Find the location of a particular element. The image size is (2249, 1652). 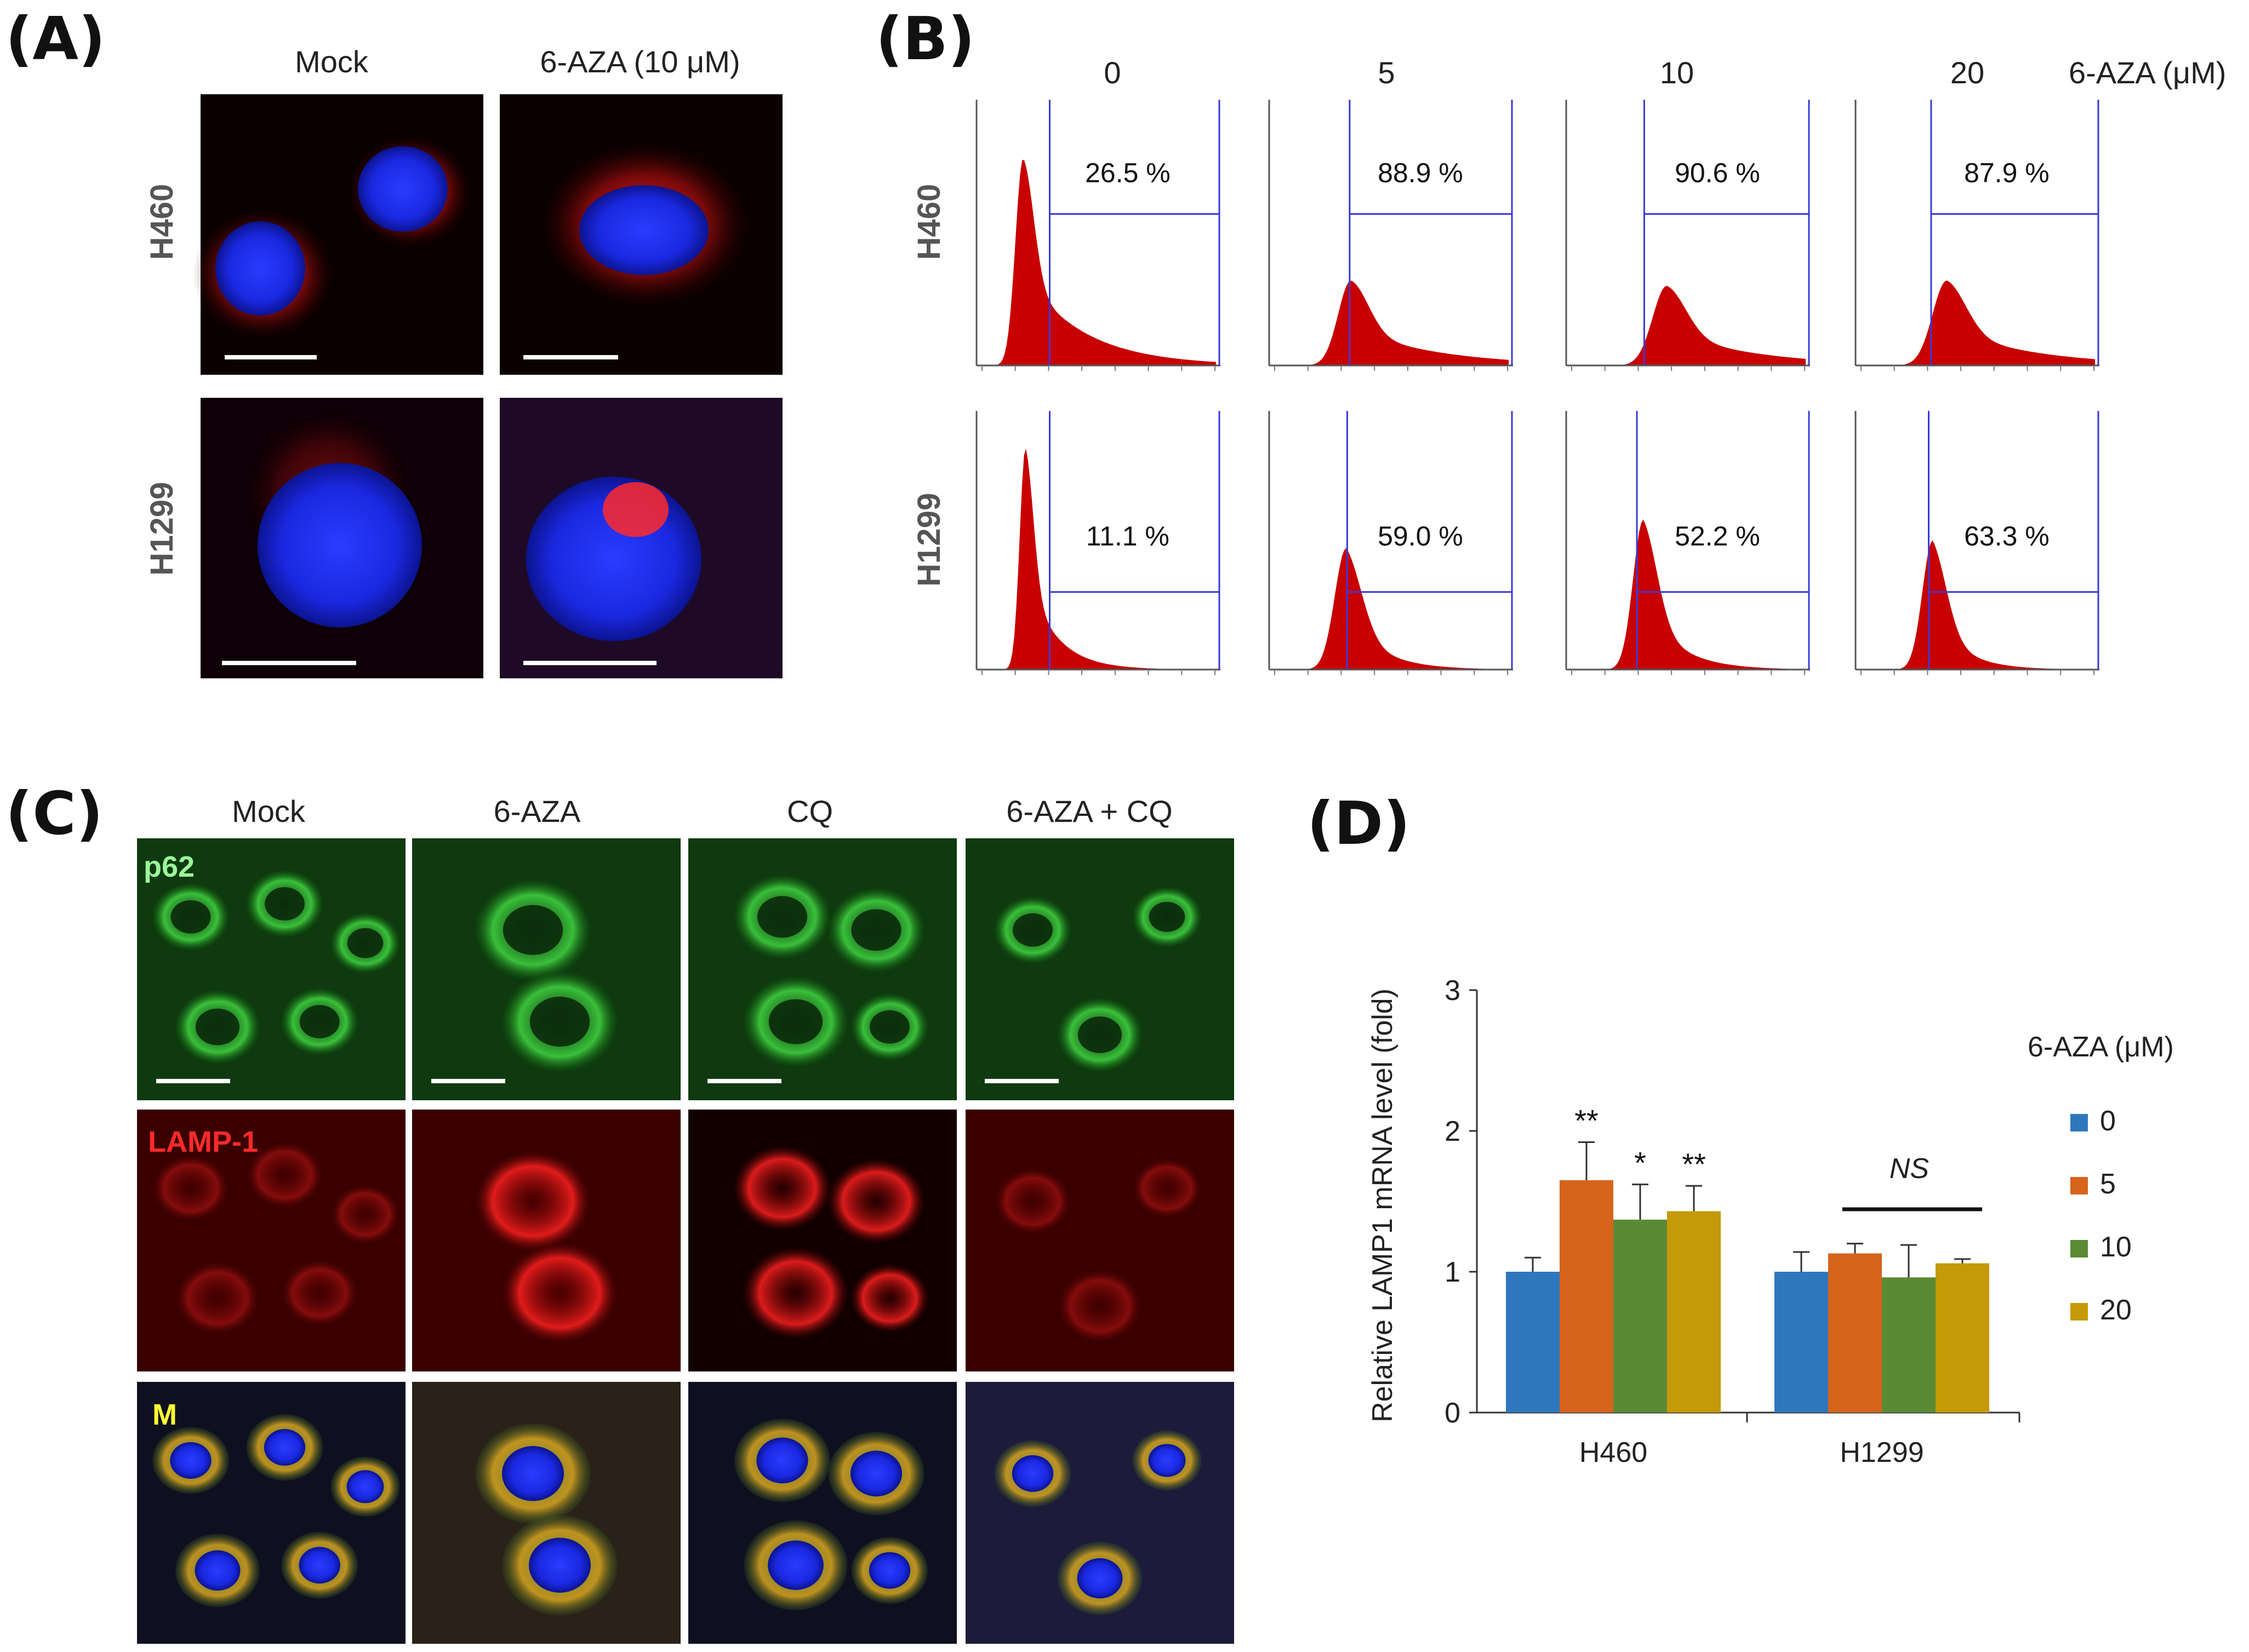

channel-label-p62: p62 is located at coordinates (169, 866).